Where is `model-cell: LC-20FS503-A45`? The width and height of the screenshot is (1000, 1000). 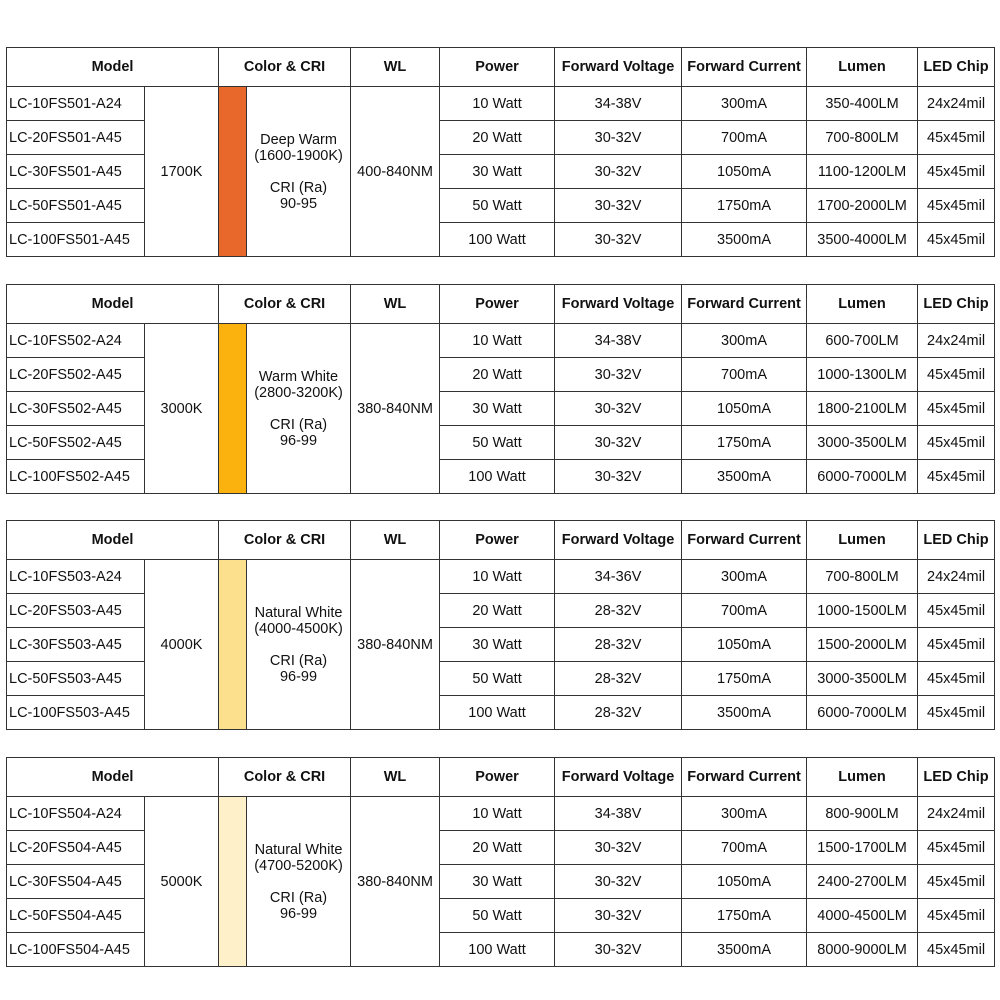 model-cell: LC-20FS503-A45 is located at coordinates (75, 610).